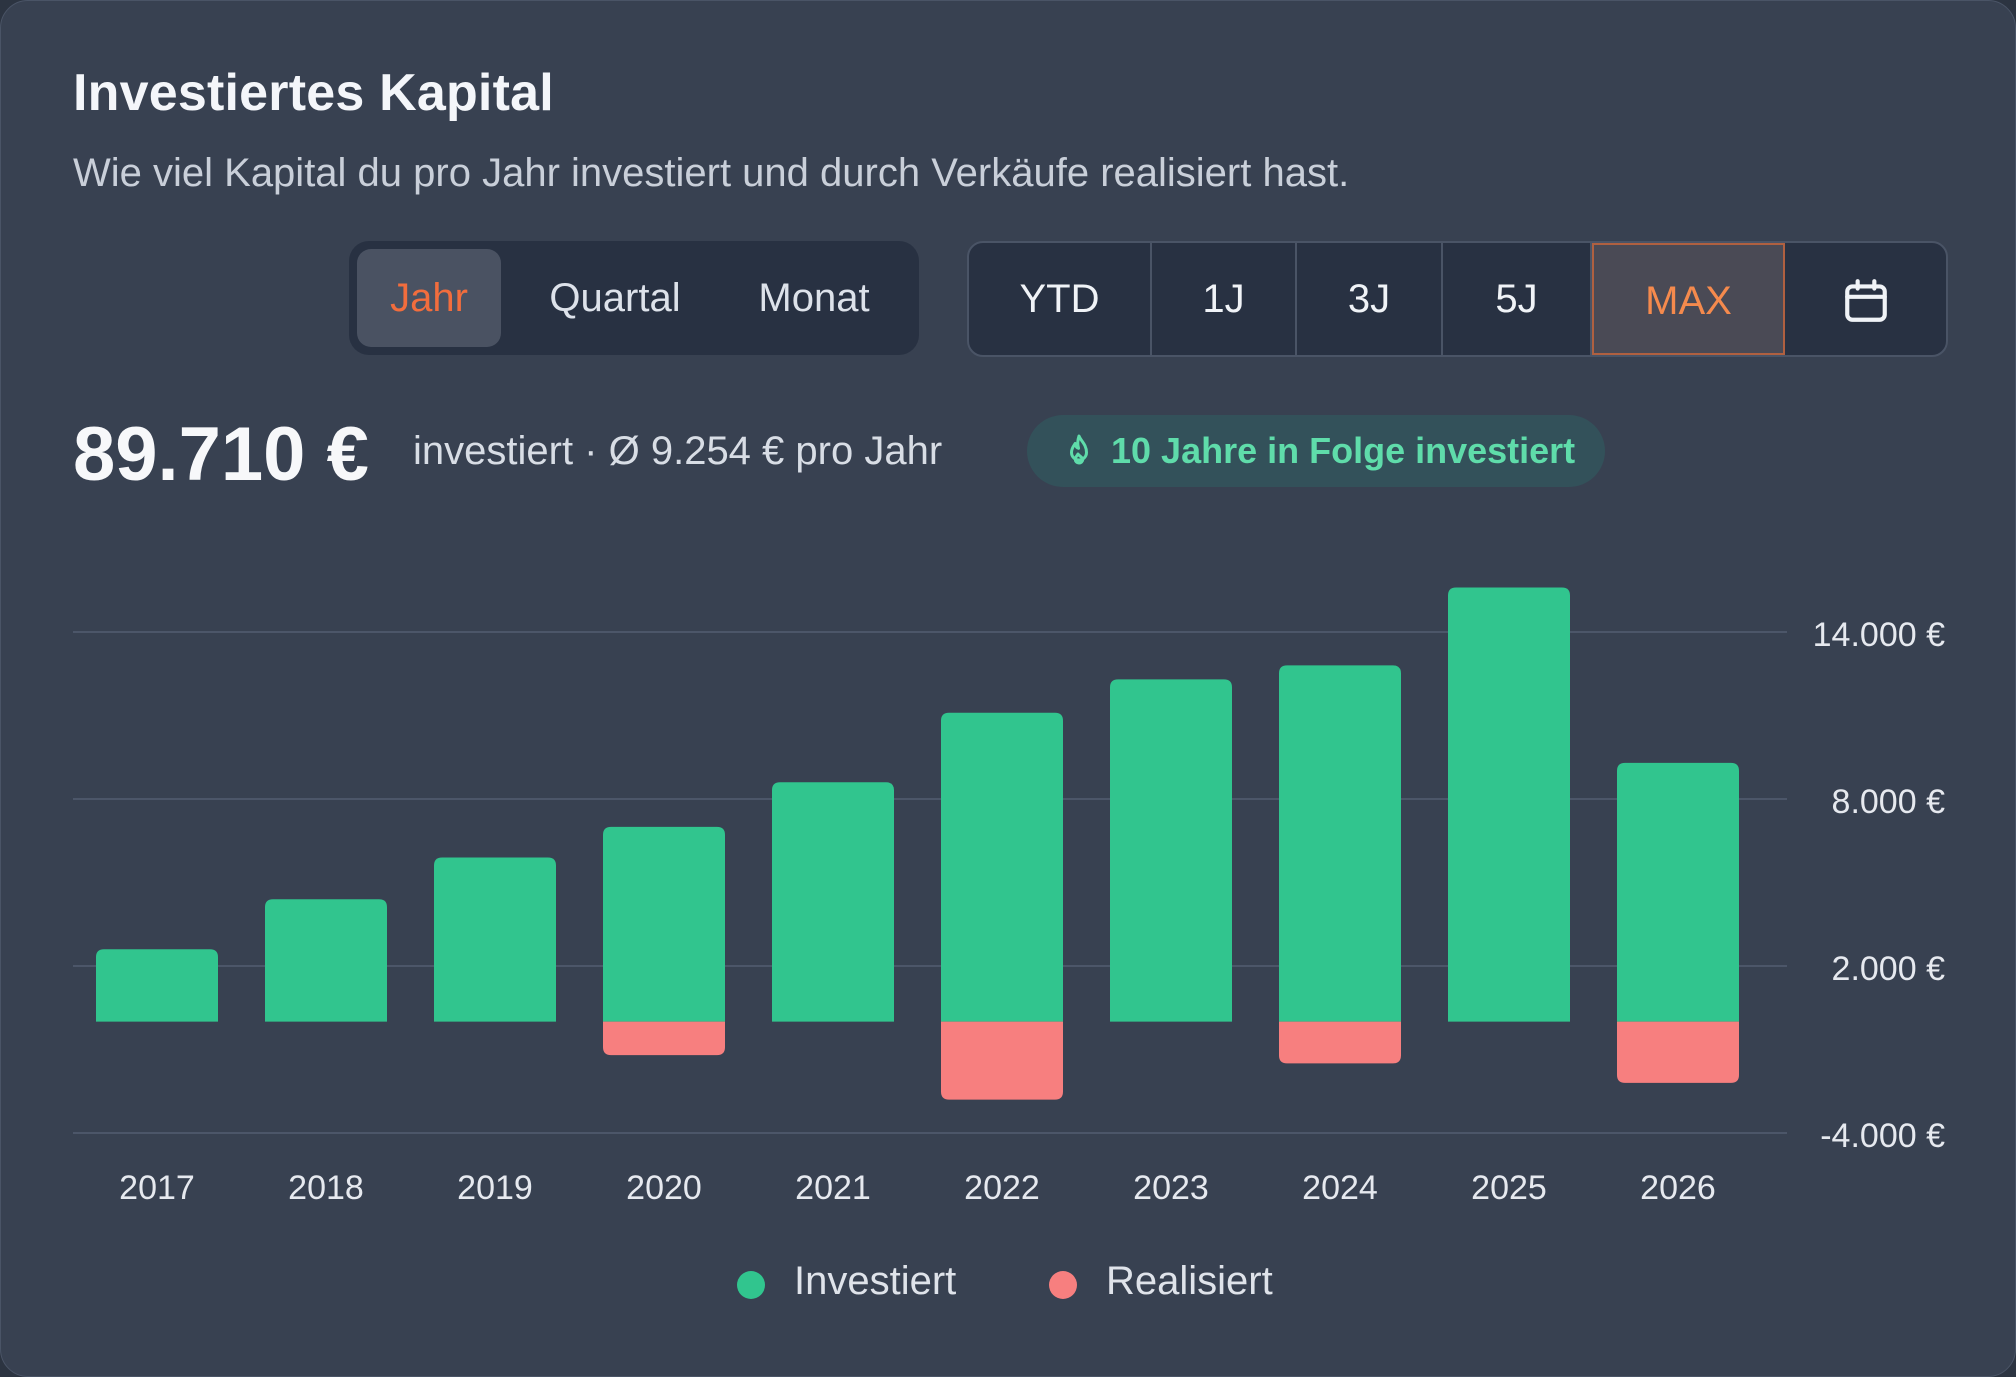 Image resolution: width=2016 pixels, height=1377 pixels. What do you see at coordinates (1171, 1188) in the screenshot?
I see `x-tick-label: 2023` at bounding box center [1171, 1188].